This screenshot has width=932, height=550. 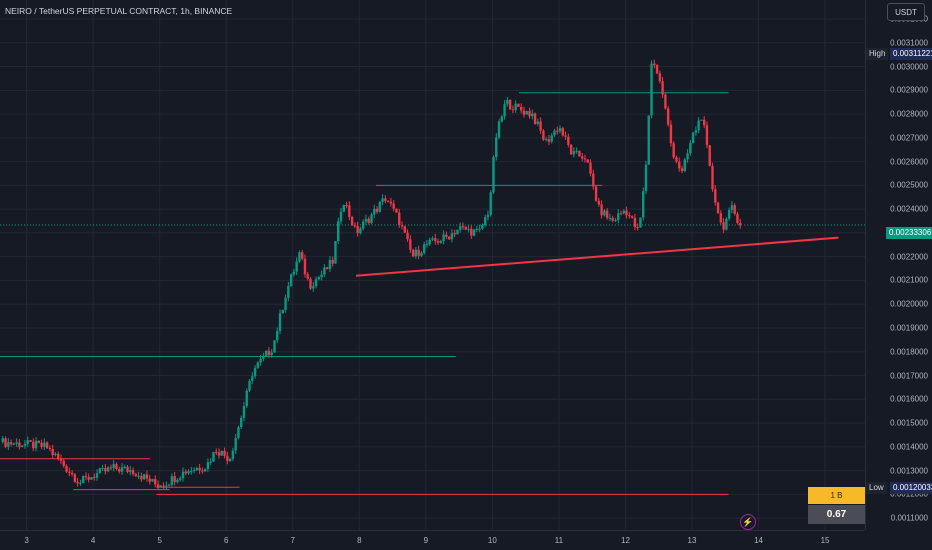 I want to click on price-tick-label: 0.0014000, so click(x=909, y=447).